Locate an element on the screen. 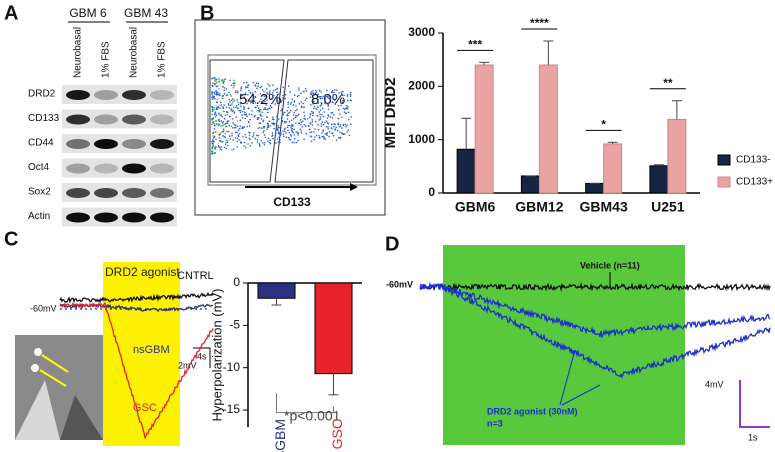 This screenshot has height=452, width=775. trace-label: -60mV is located at coordinates (43, 308).